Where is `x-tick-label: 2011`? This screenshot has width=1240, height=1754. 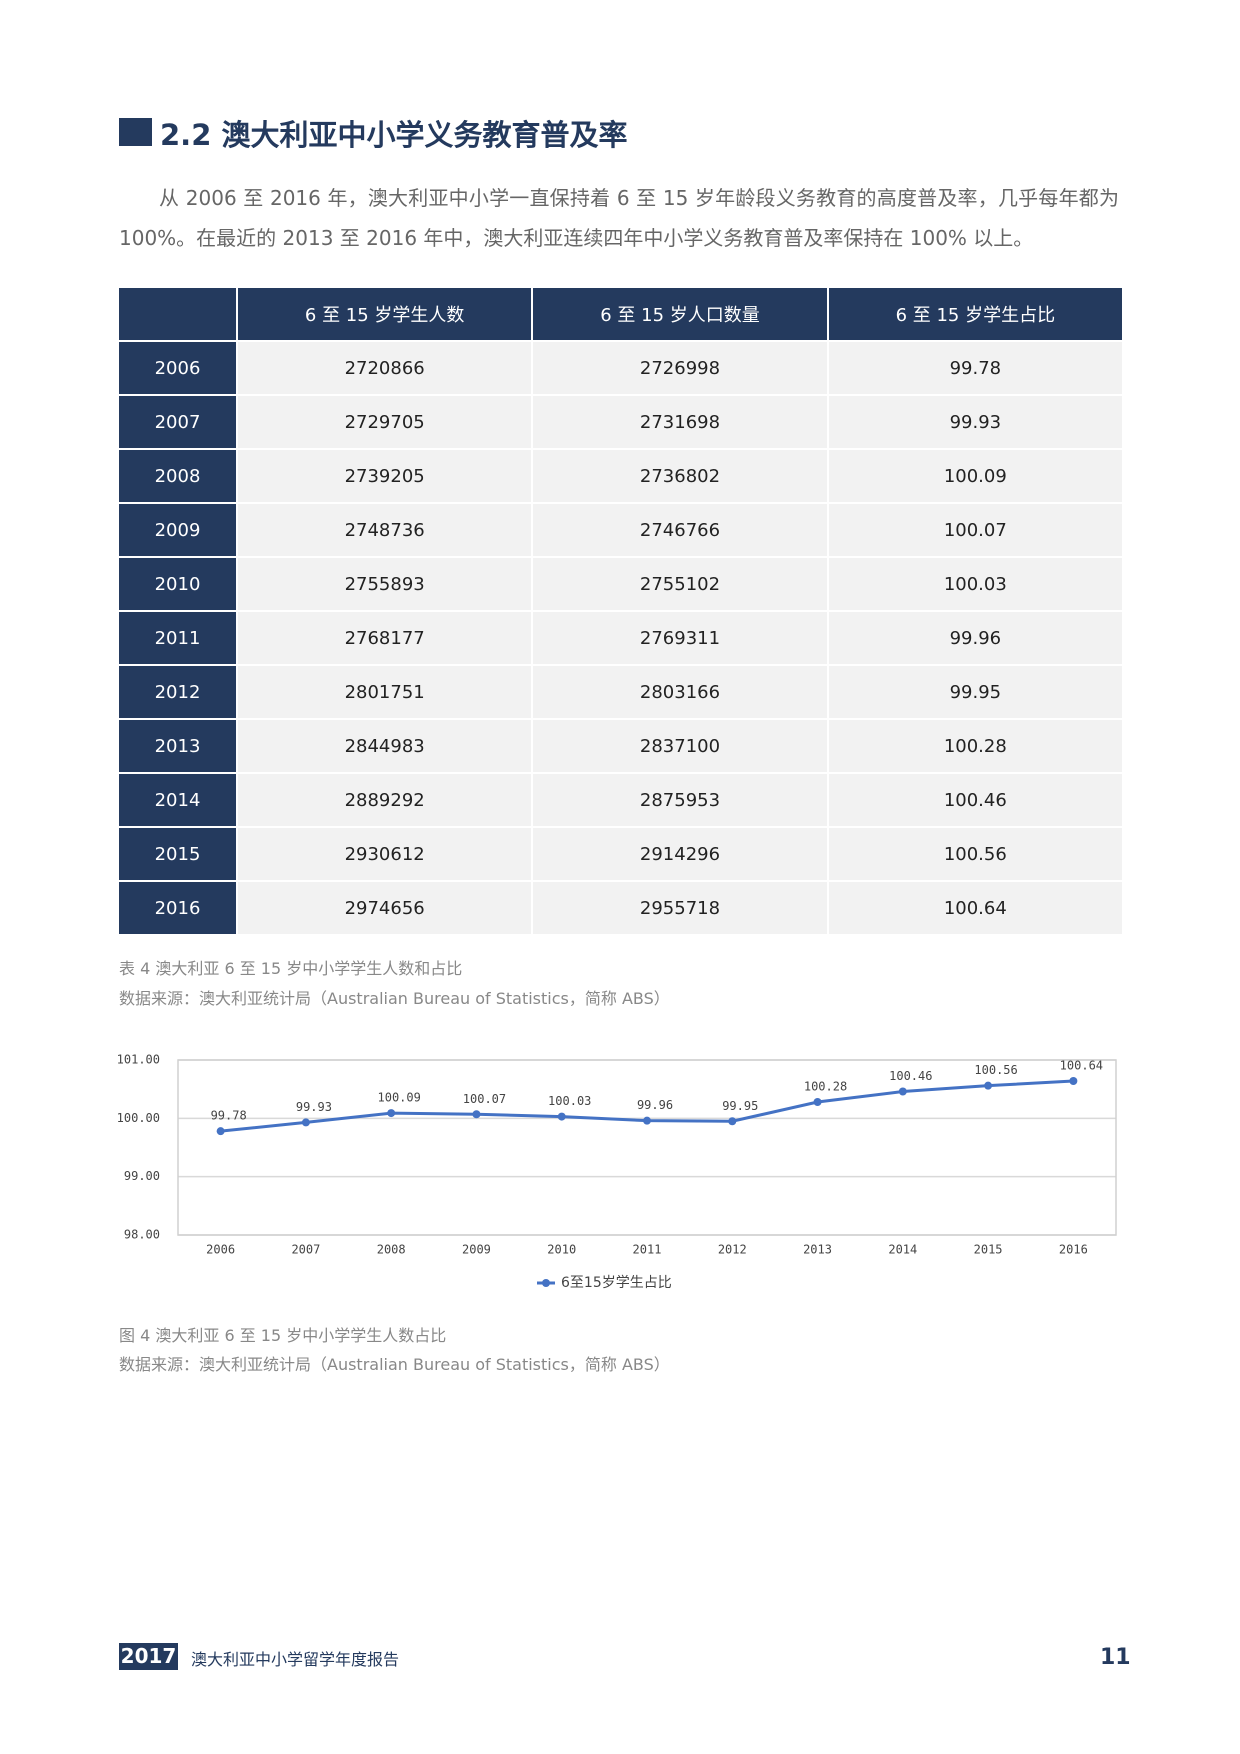
x-tick-label: 2011 is located at coordinates (647, 1250).